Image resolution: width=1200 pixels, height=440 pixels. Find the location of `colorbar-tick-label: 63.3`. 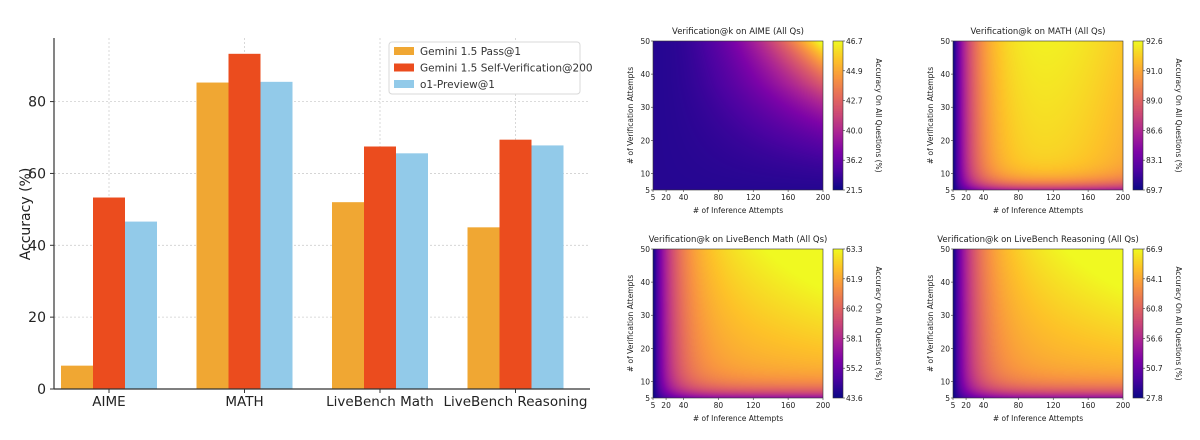

colorbar-tick-label: 63.3 is located at coordinates (854, 249).